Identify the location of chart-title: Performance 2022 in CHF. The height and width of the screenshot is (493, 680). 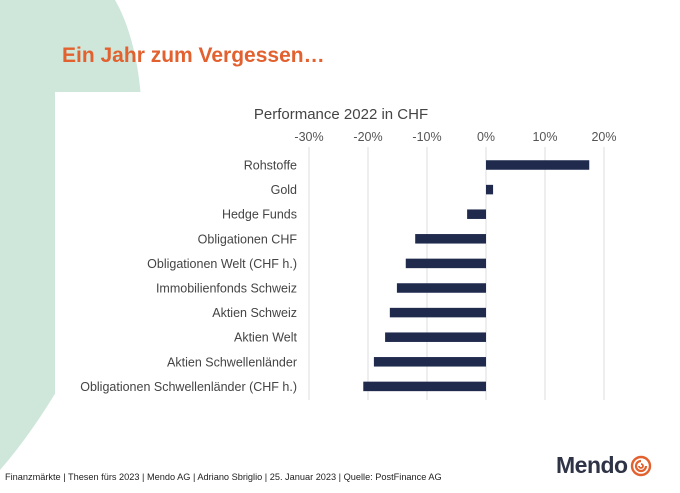
(341, 114).